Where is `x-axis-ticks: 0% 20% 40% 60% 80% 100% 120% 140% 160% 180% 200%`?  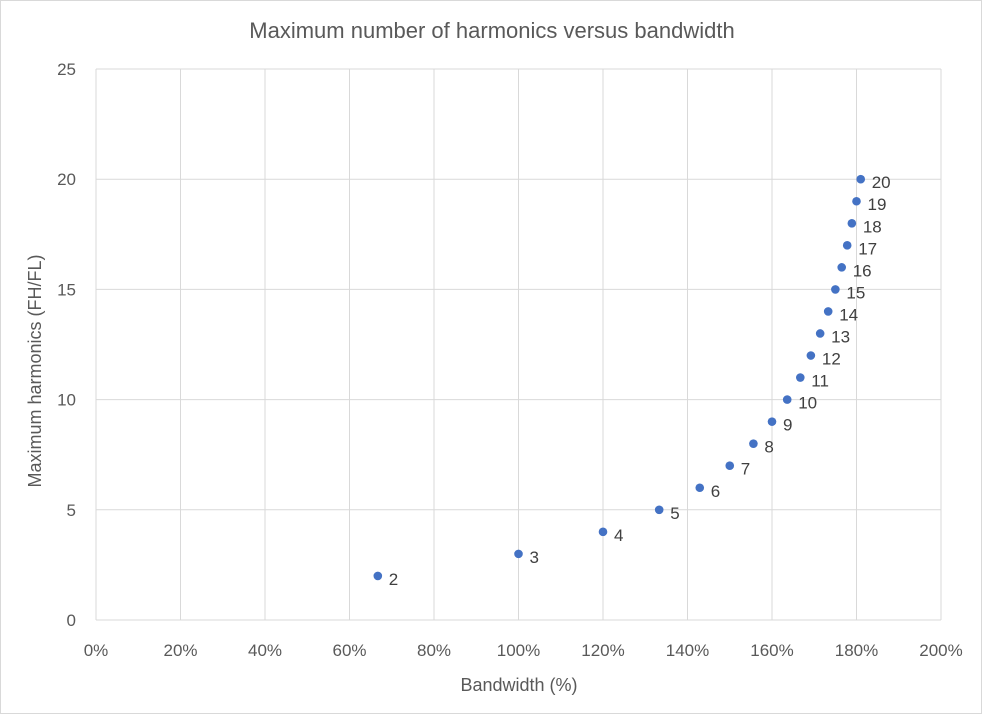
x-axis-ticks: 0% 20% 40% 60% 80% 100% 120% 140% 160% 180% 200% is located at coordinates (523, 650).